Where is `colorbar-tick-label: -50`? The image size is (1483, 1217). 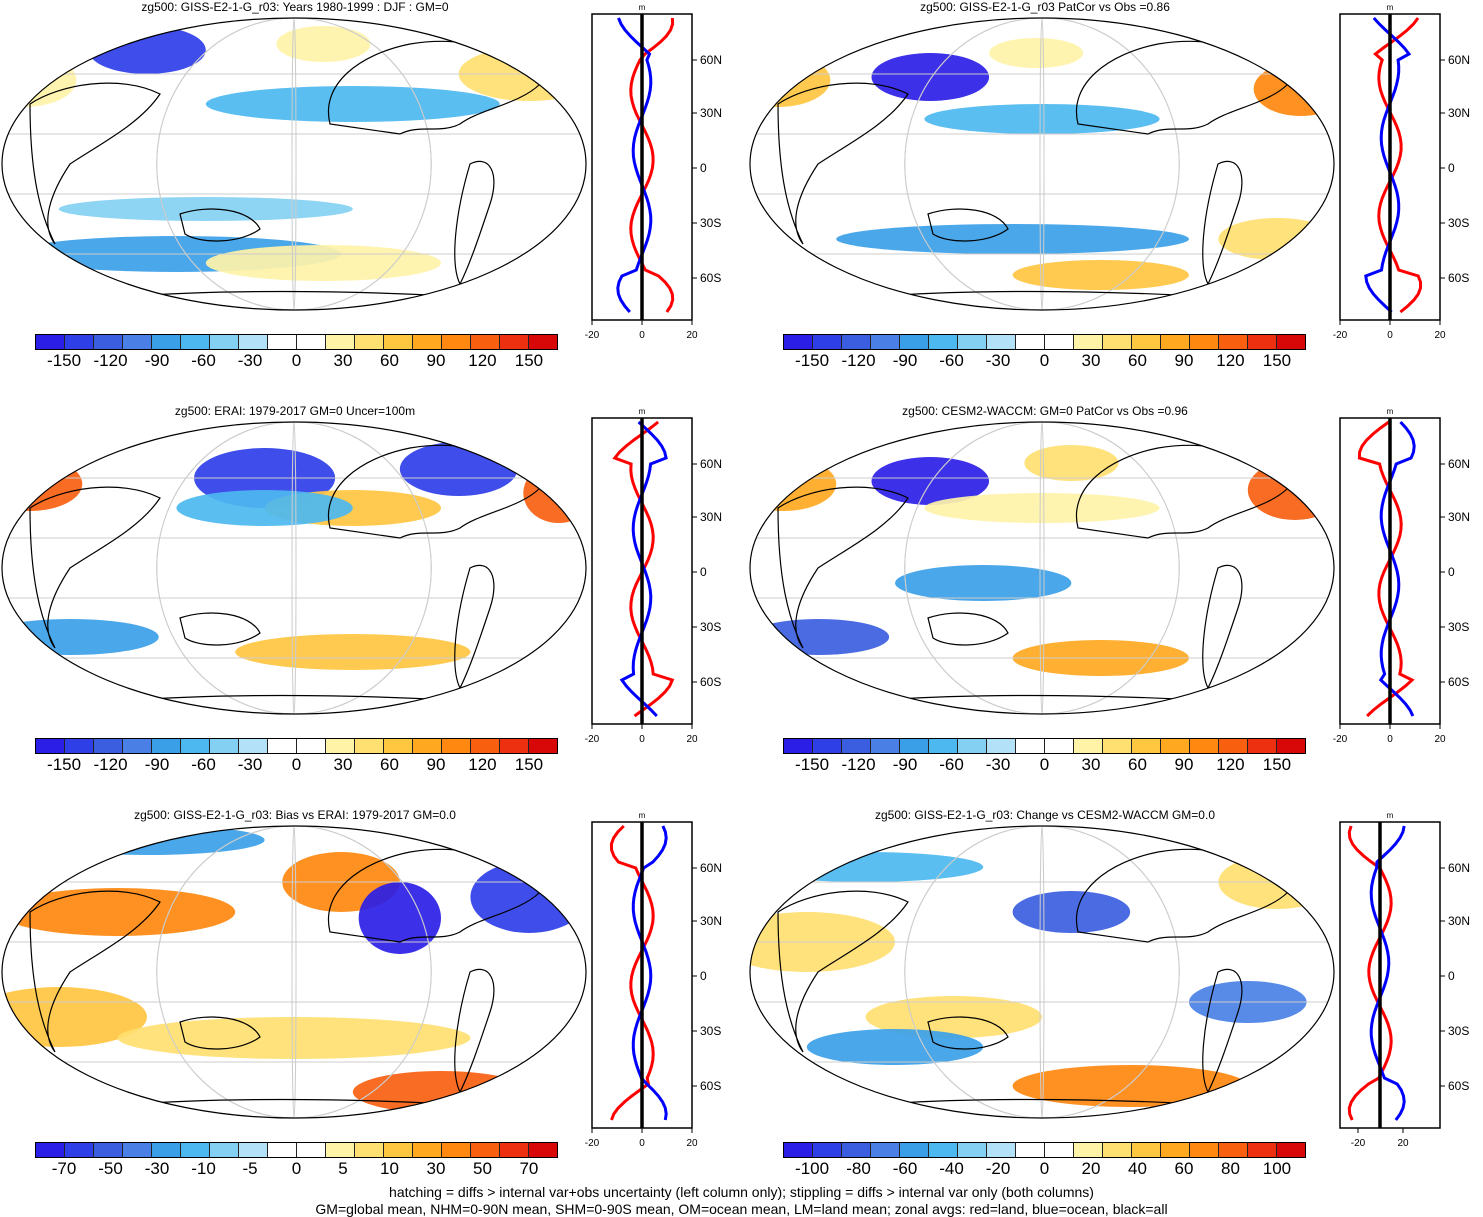
colorbar-tick-label: -50 is located at coordinates (110, 1168).